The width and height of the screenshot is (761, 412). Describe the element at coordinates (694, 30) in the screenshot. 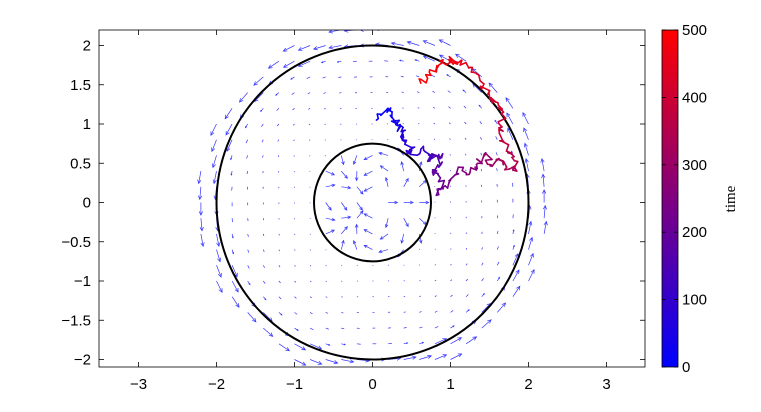

I see `colorbar-tick-label: 500` at that location.